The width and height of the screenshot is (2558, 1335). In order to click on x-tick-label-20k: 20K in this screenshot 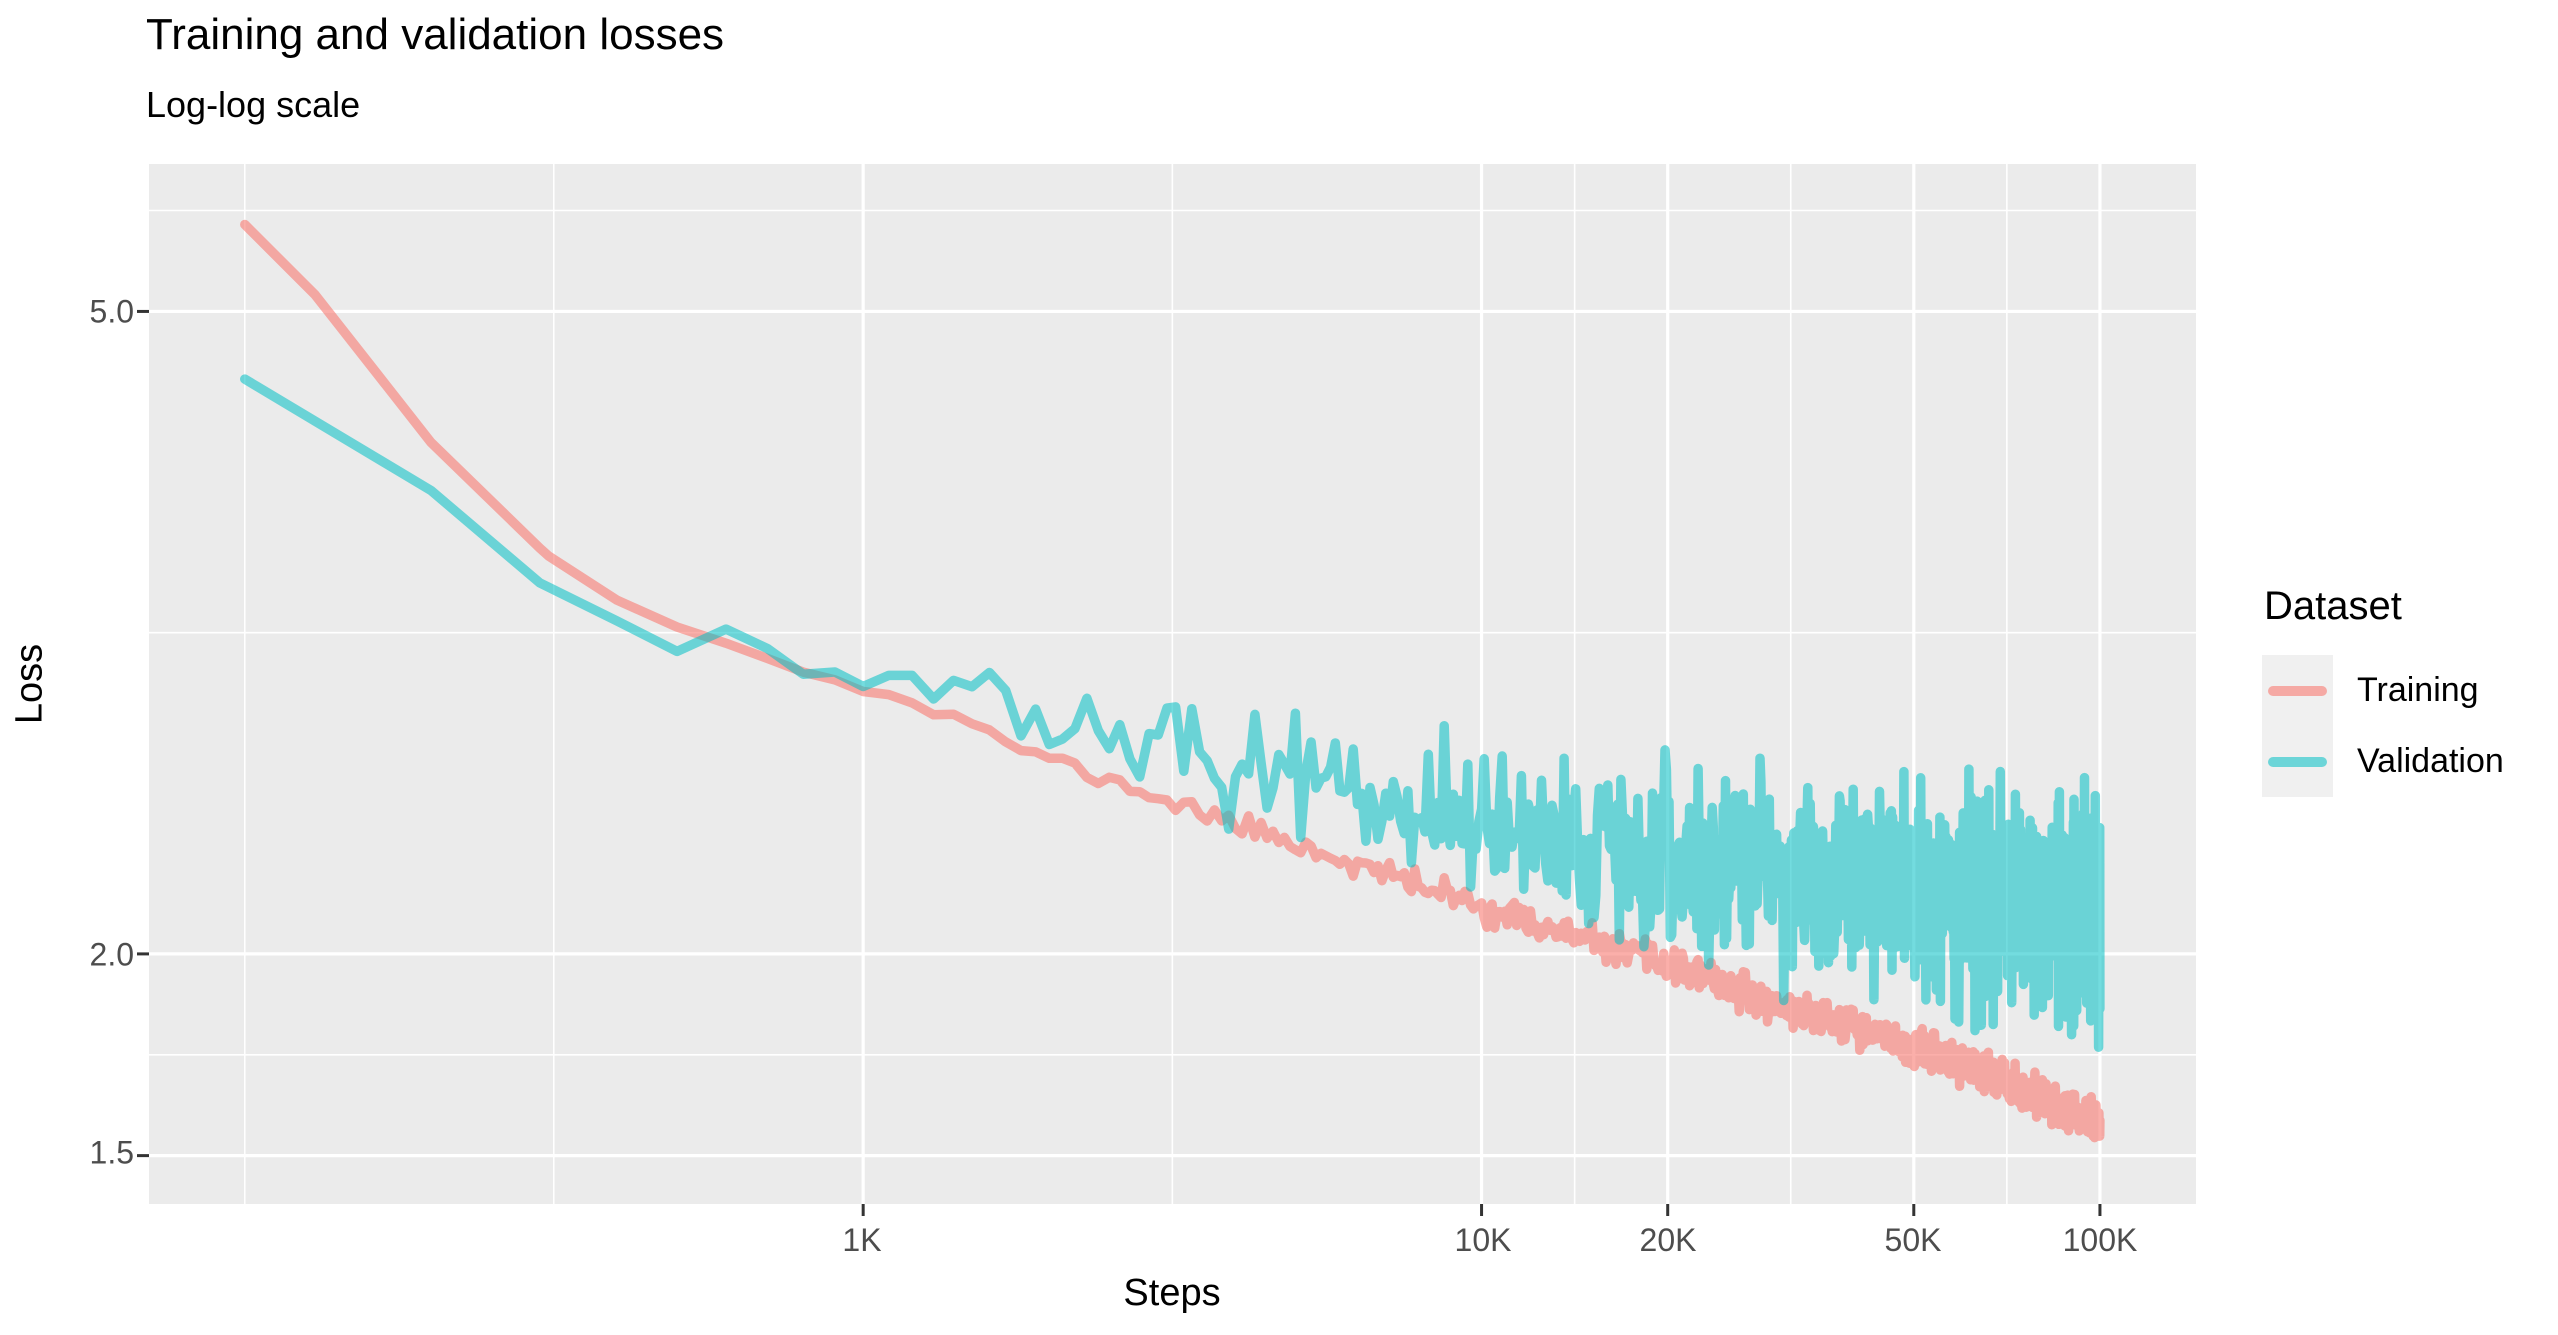, I will do `click(1668, 1240)`.